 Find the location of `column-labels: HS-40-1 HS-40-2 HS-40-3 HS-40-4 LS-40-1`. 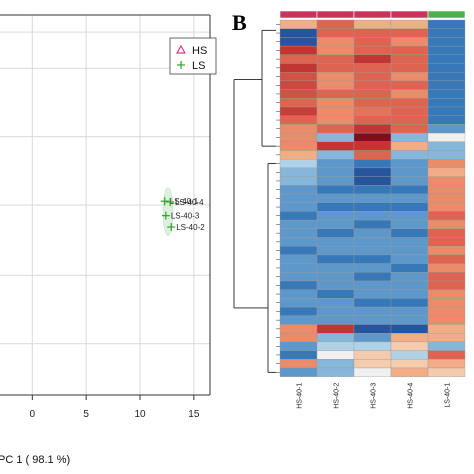

column-labels: HS-40-1 HS-40-2 HS-40-3 HS-40-4 LS-40-1 is located at coordinates (374, 396).